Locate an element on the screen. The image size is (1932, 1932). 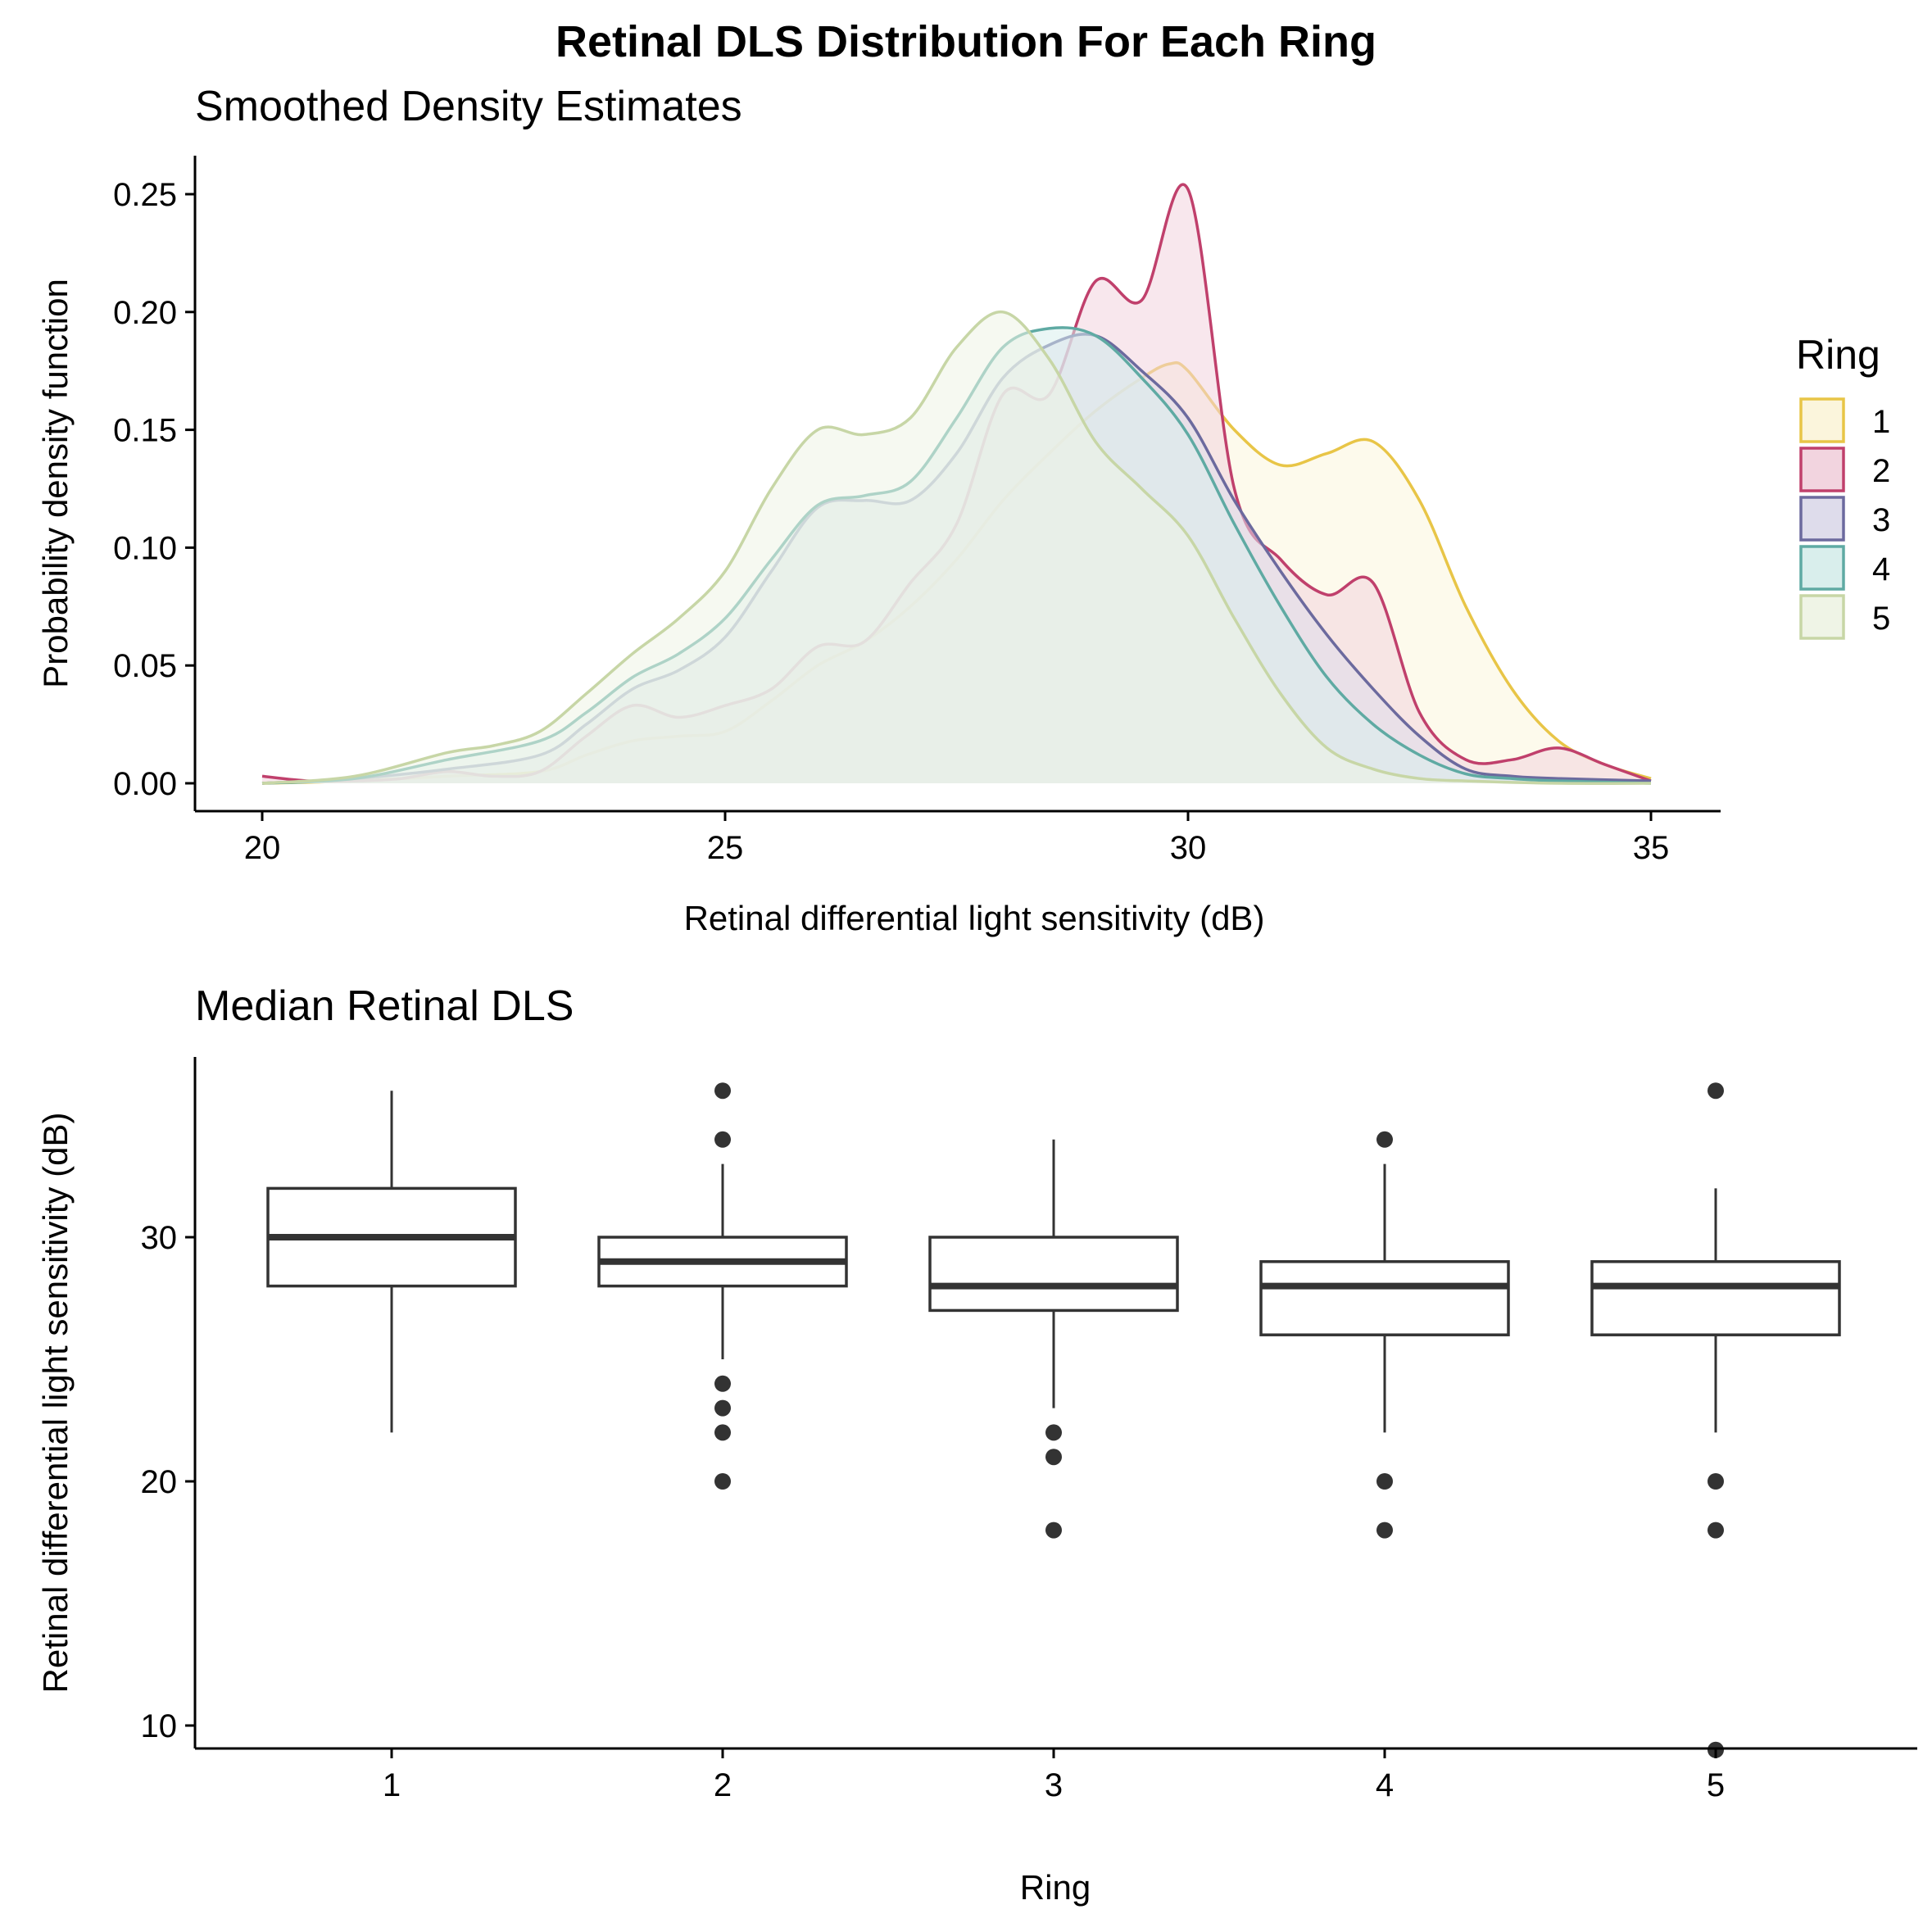
density-x-tick-label: 25 is located at coordinates (725, 848).